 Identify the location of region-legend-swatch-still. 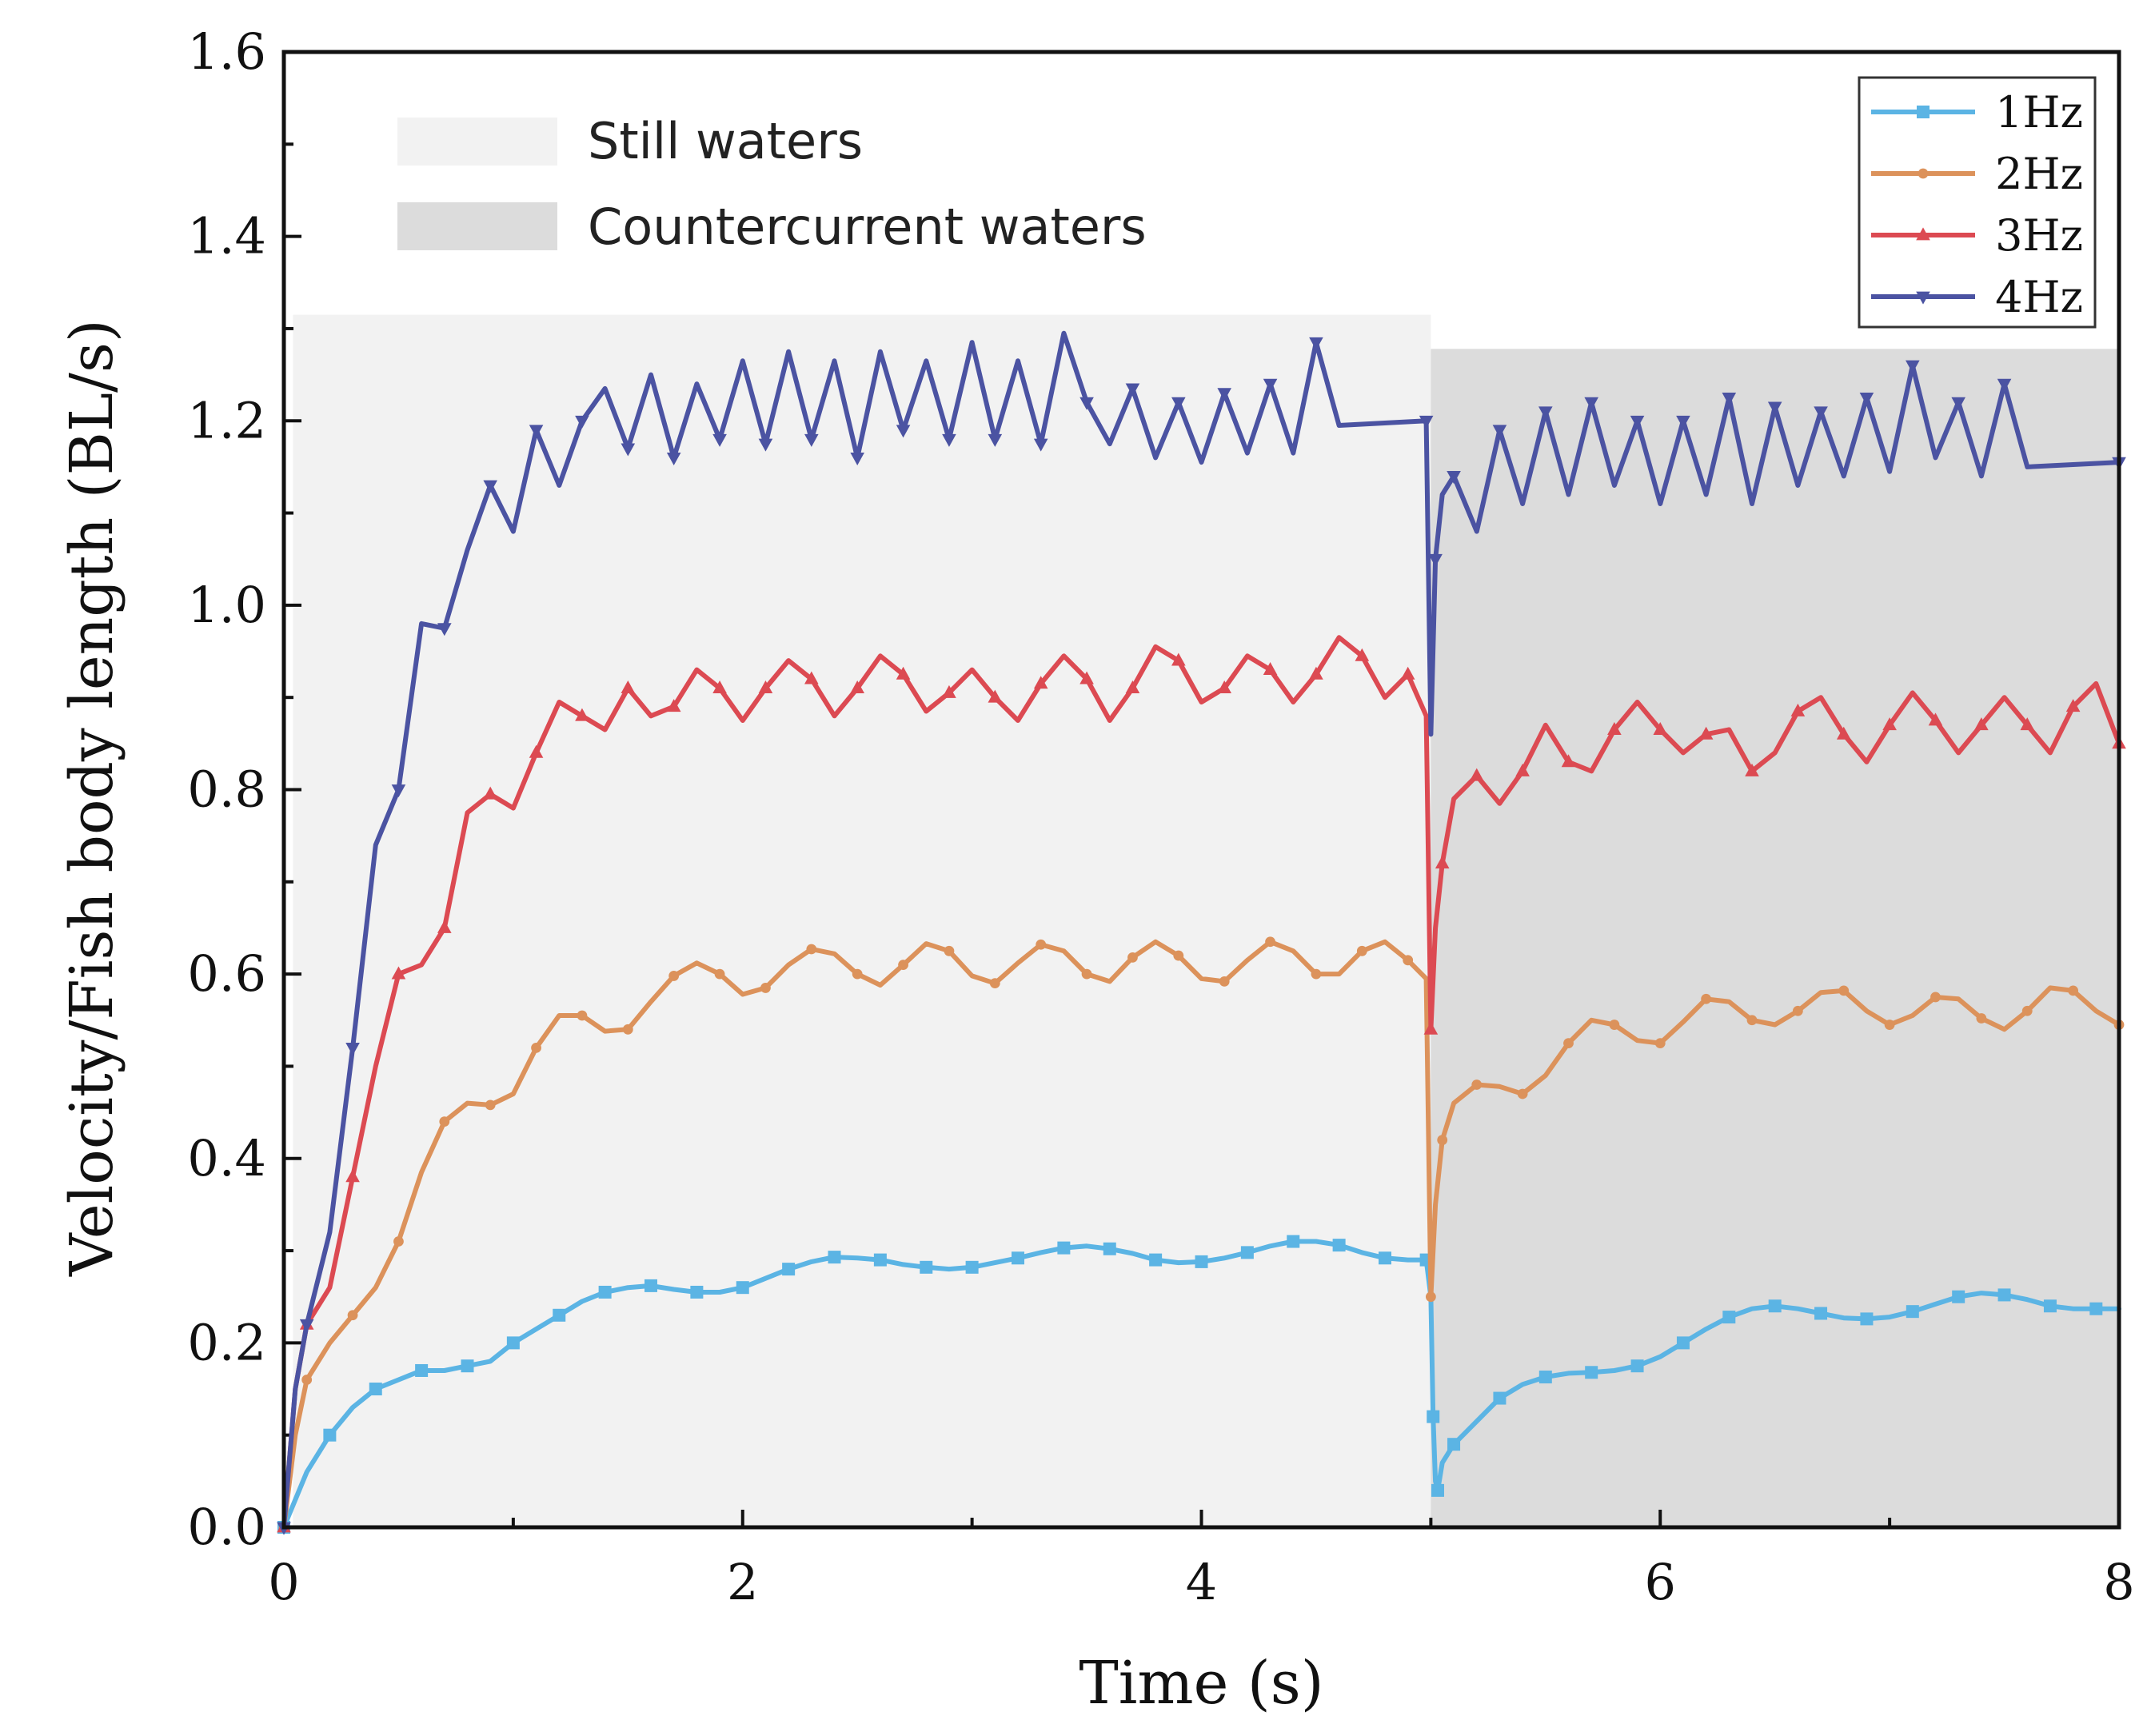
(477, 142).